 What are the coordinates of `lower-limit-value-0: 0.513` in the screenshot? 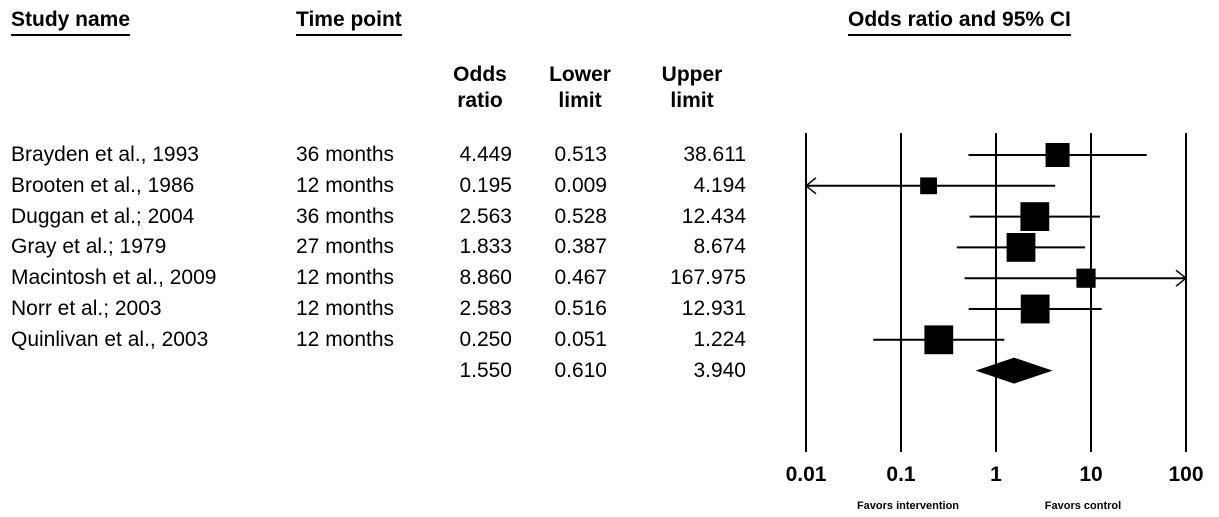 It's located at (580, 154).